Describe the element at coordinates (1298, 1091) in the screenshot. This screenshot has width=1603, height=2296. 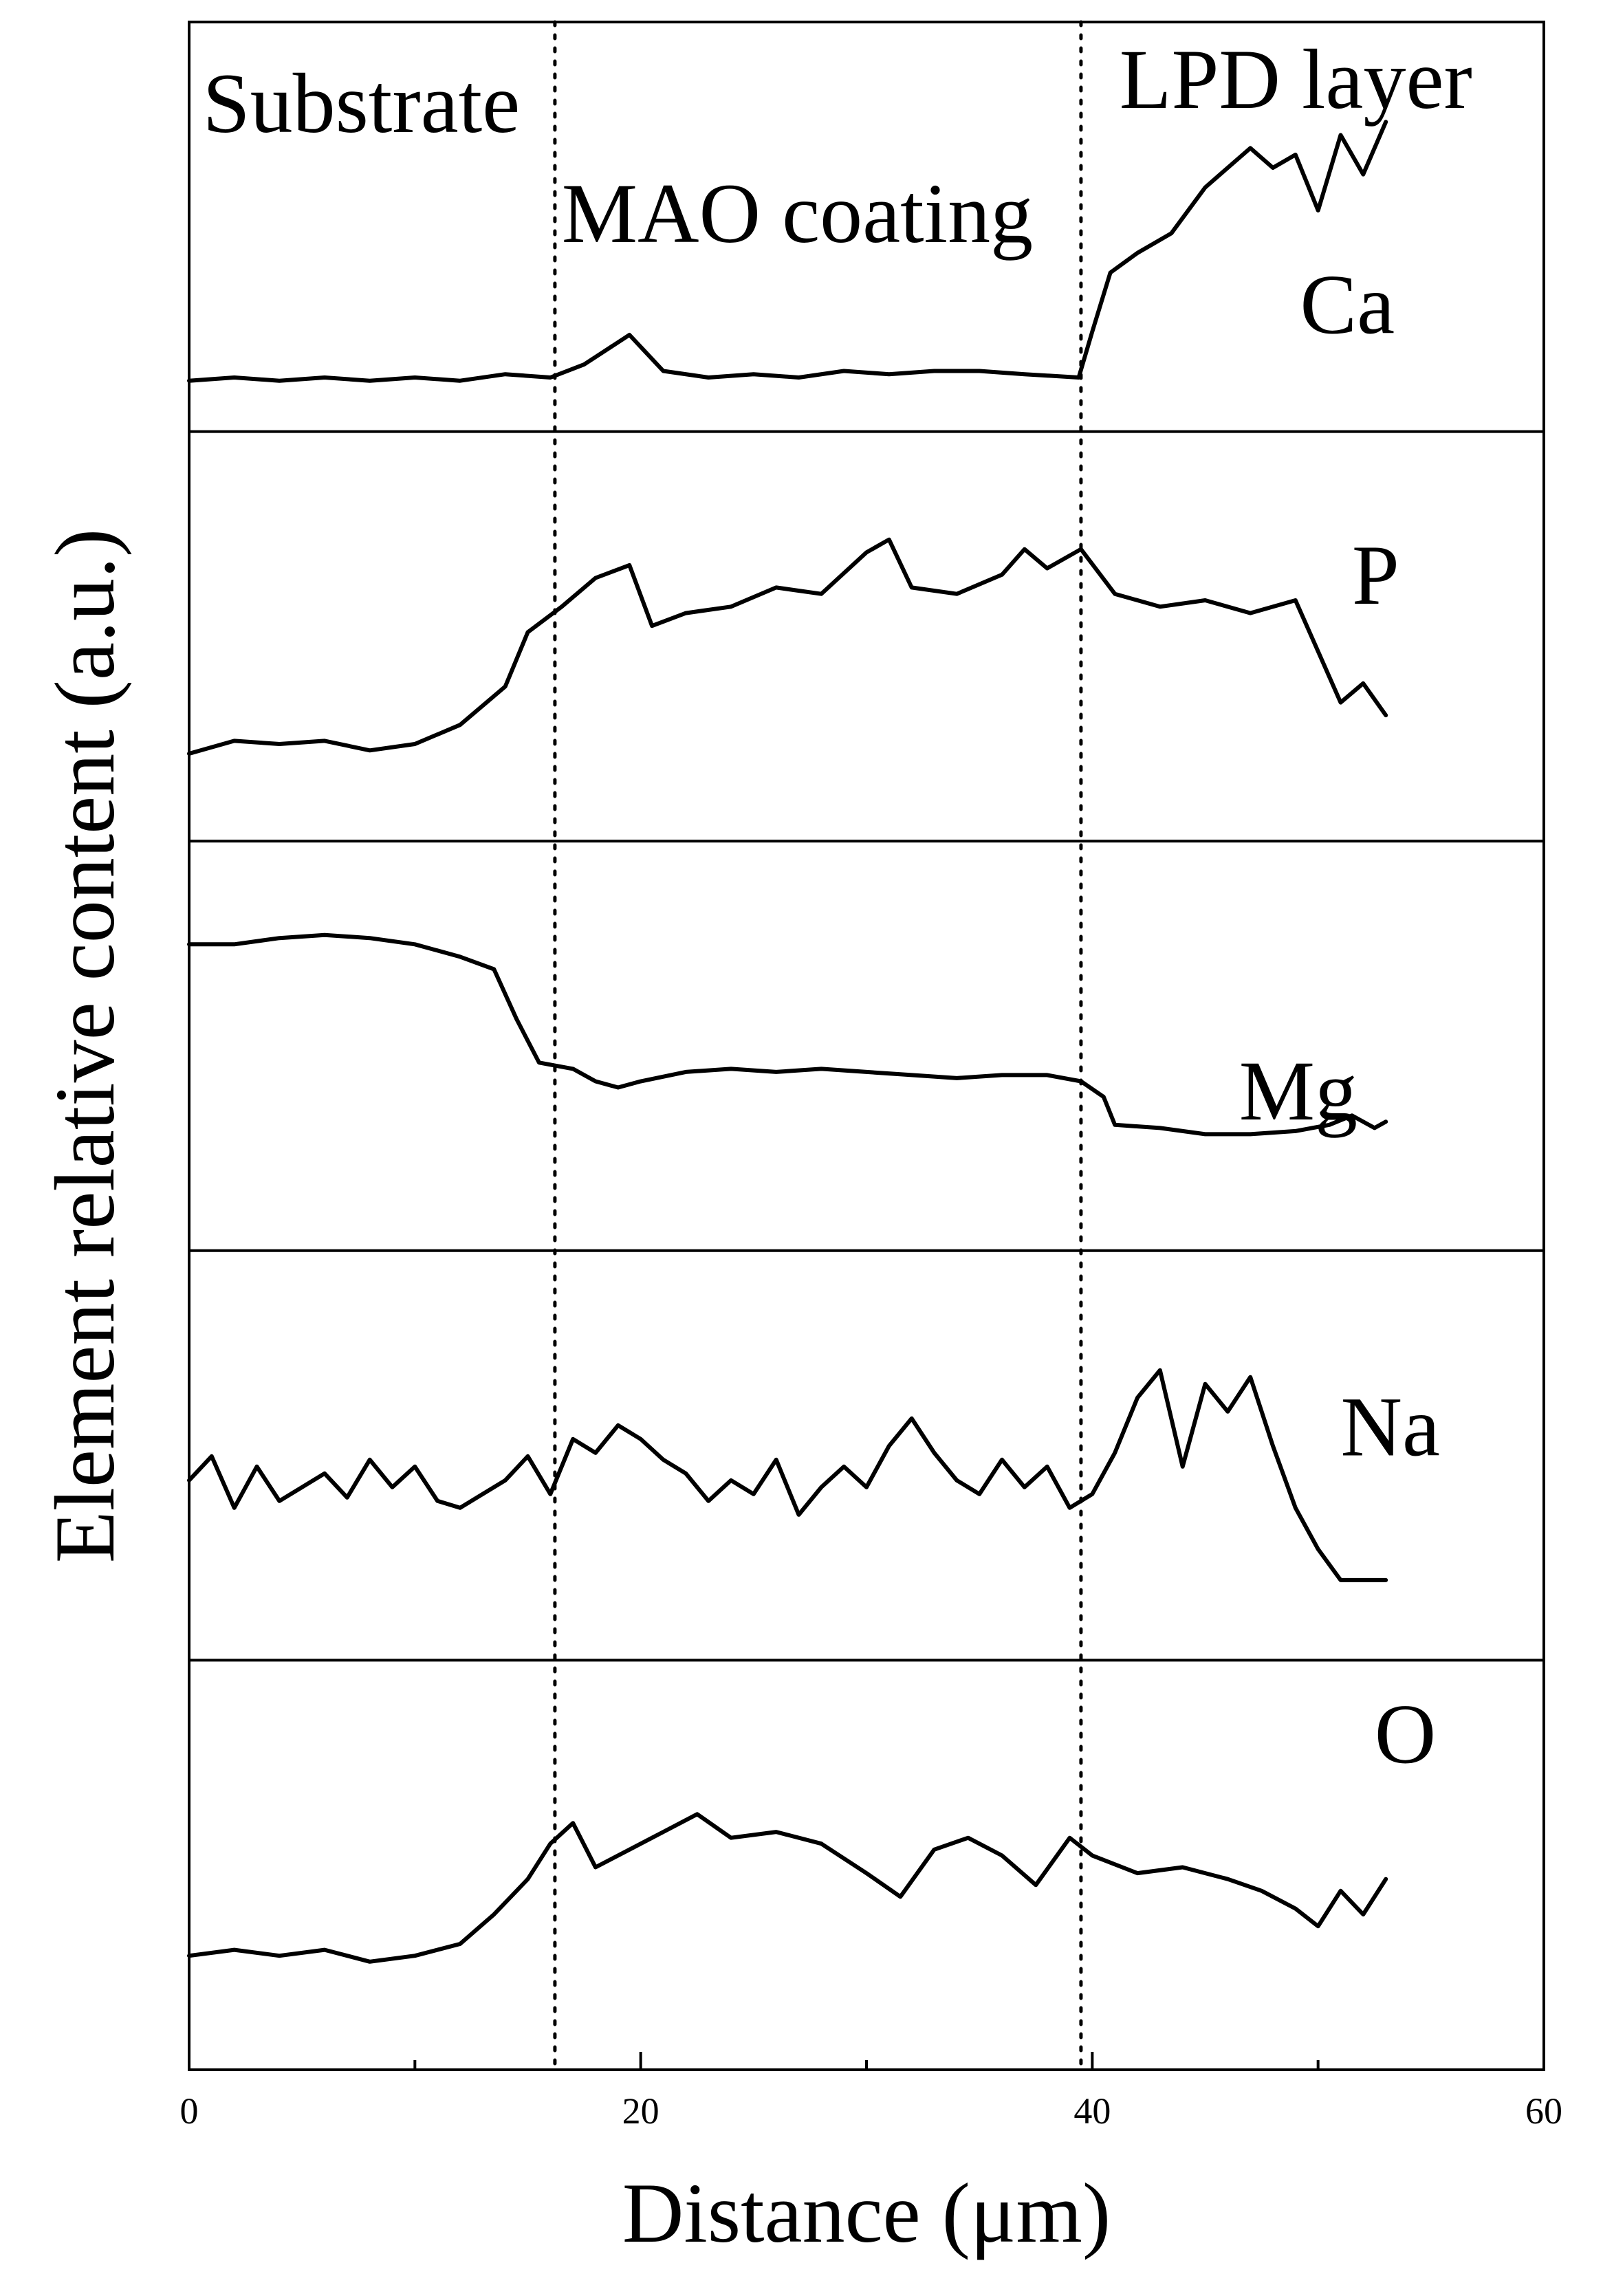
I see `series-label-mg: Mg` at that location.